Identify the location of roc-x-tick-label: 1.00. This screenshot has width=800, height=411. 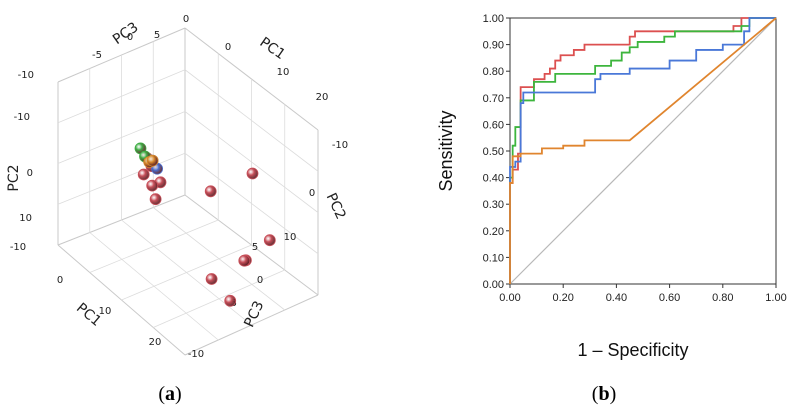
(775, 298).